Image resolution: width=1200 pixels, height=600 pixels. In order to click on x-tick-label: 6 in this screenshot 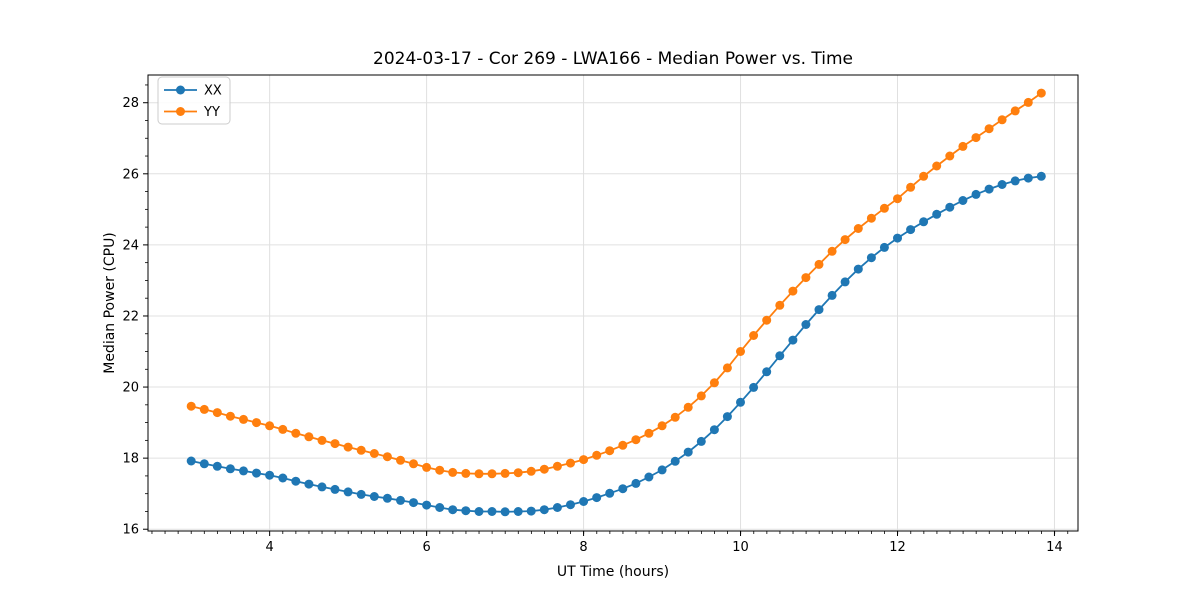, I will do `click(426, 547)`.